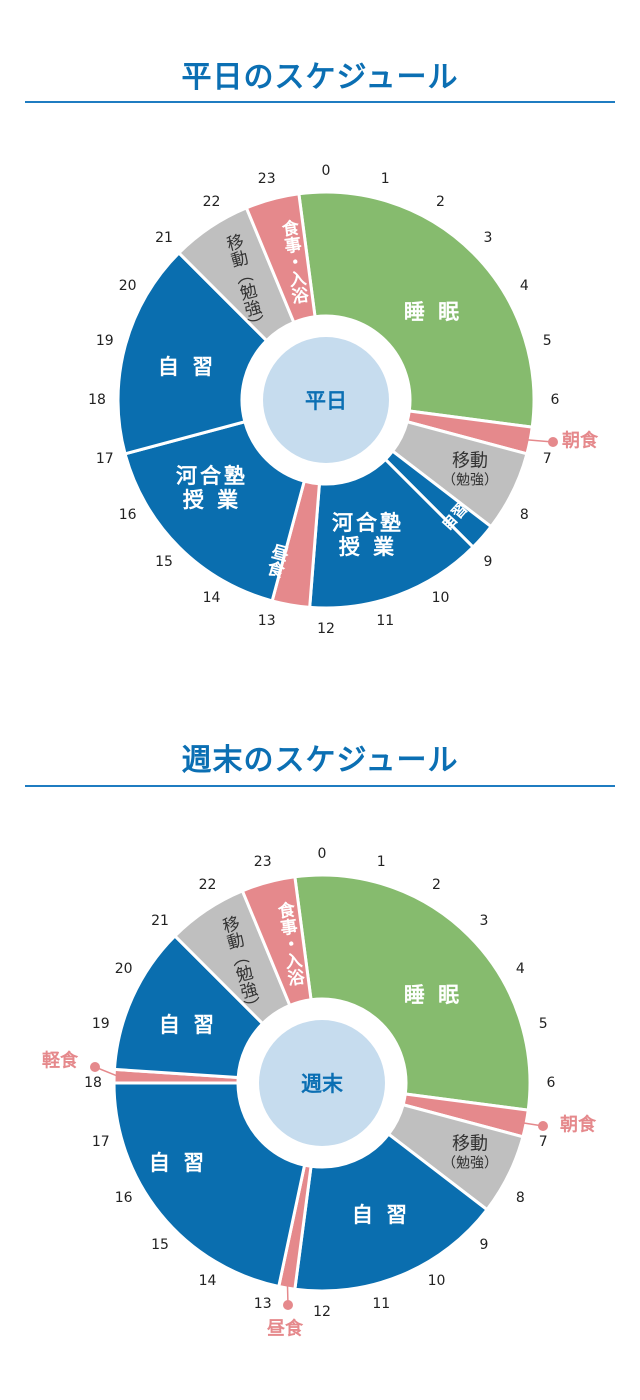 This screenshot has height=1400, width=640. I want to click on segment-label: 軽食, so click(60, 1061).